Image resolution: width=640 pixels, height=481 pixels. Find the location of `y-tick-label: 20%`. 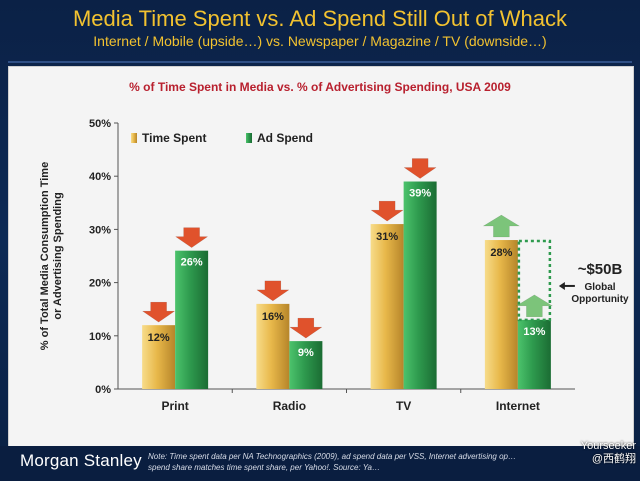

y-tick-label: 20% is located at coordinates (100, 284).